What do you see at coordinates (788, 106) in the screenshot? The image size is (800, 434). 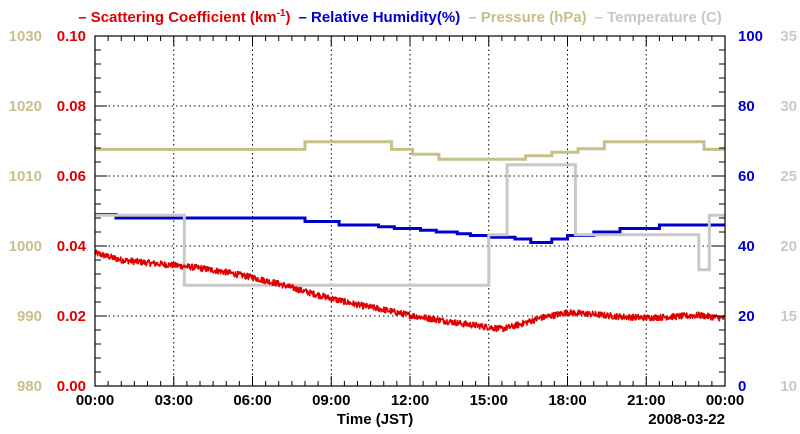 I see `temperature-tick-label: 30` at bounding box center [788, 106].